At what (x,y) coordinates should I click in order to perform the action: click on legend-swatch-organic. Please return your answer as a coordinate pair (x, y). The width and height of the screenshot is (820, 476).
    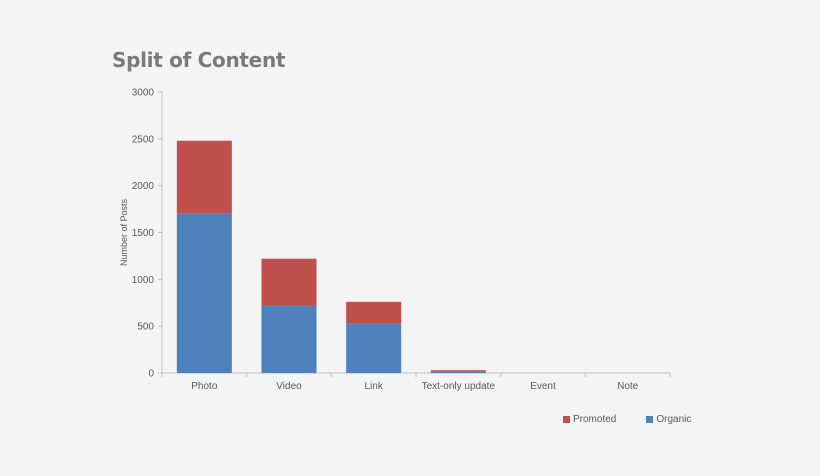
    Looking at the image, I should click on (650, 419).